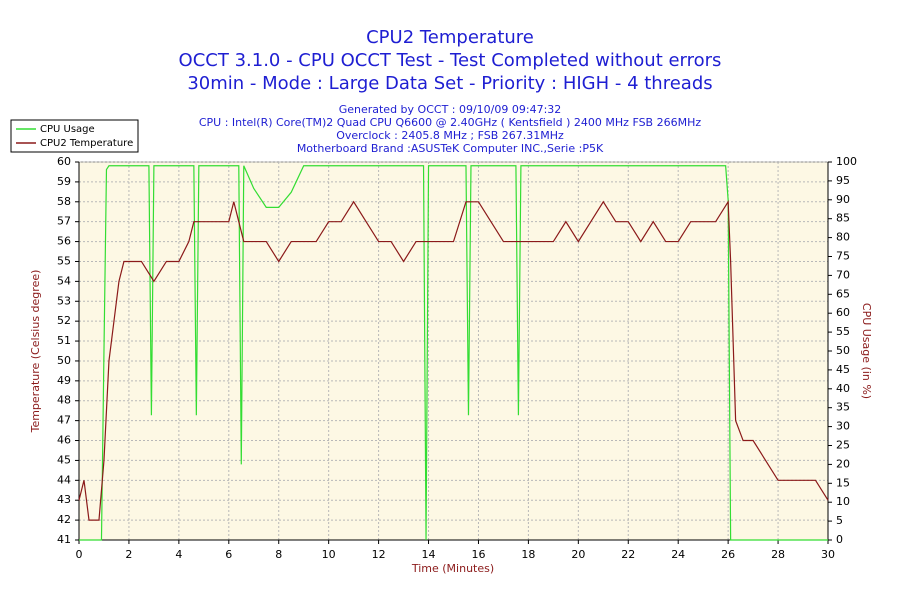  Describe the element at coordinates (450, 135) in the screenshot. I see `info-line: Overclock : 2405.8 MHz ; FSB 267.31MHz` at that location.